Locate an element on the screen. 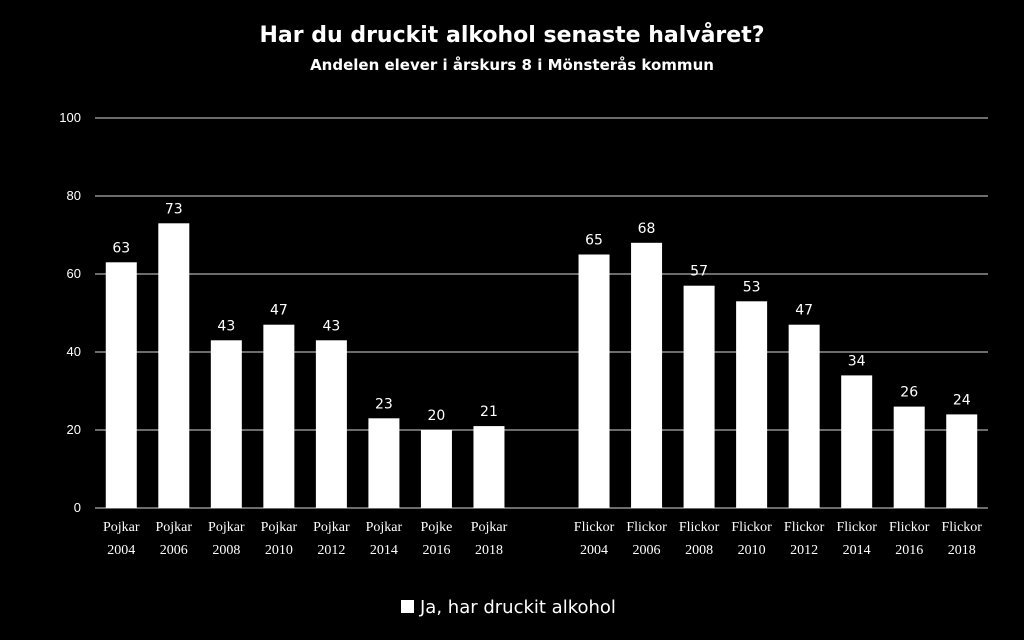  legend-swatch is located at coordinates (407, 606).